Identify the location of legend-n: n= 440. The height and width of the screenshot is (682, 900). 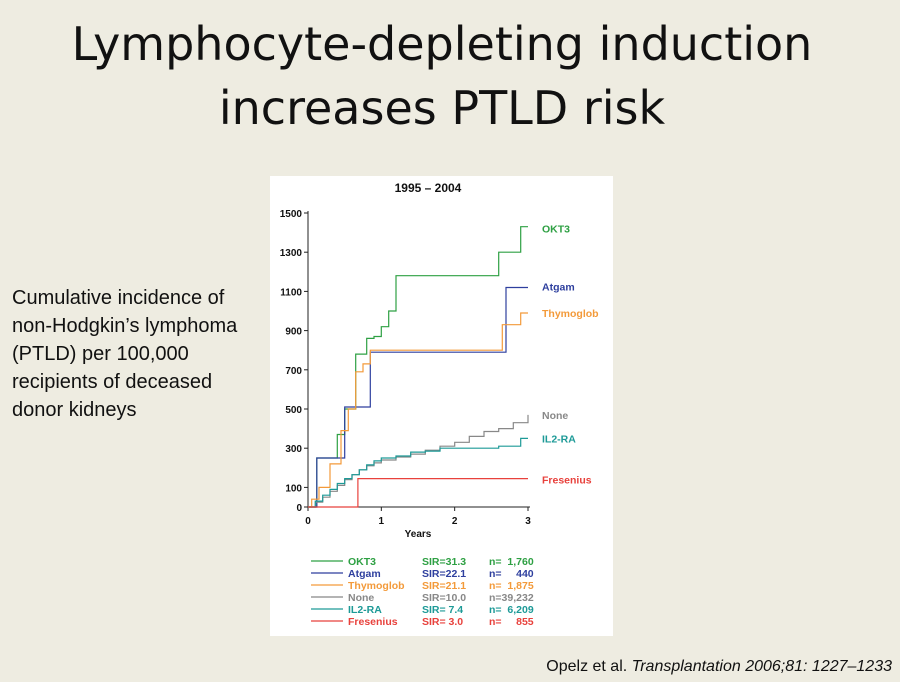
(511, 574).